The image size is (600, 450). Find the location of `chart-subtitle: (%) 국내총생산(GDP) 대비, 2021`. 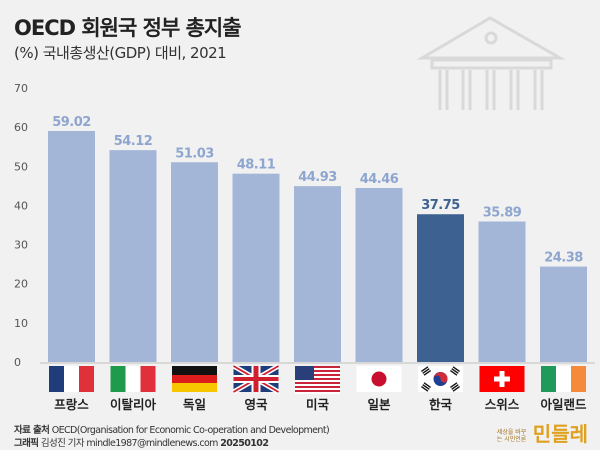

chart-subtitle: (%) 국내총생산(GDP) 대비, 2021 is located at coordinates (120, 53).